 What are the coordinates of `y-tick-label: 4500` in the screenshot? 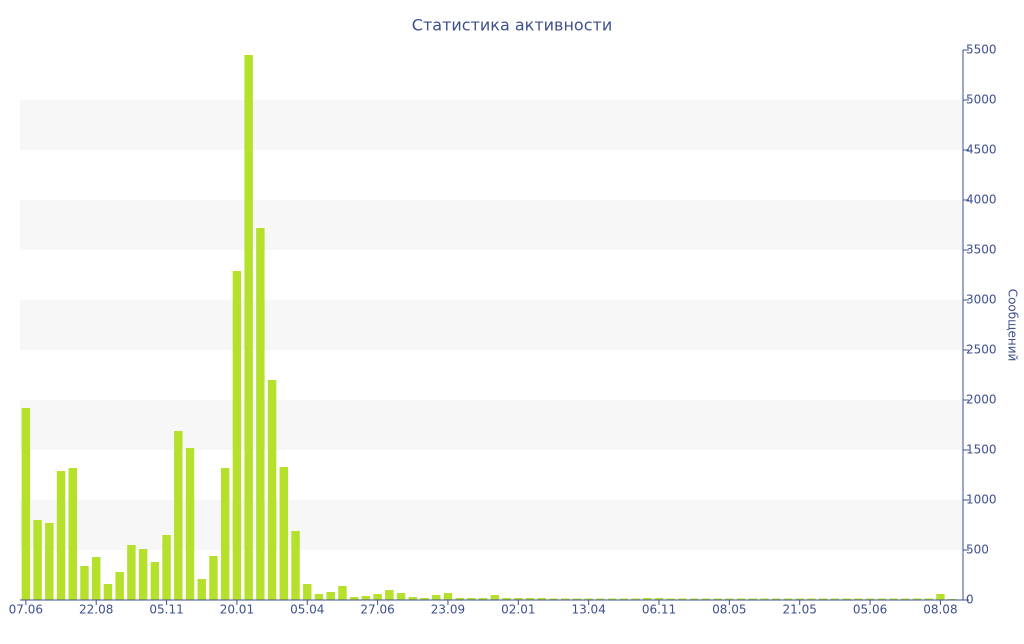 It's located at (981, 150).